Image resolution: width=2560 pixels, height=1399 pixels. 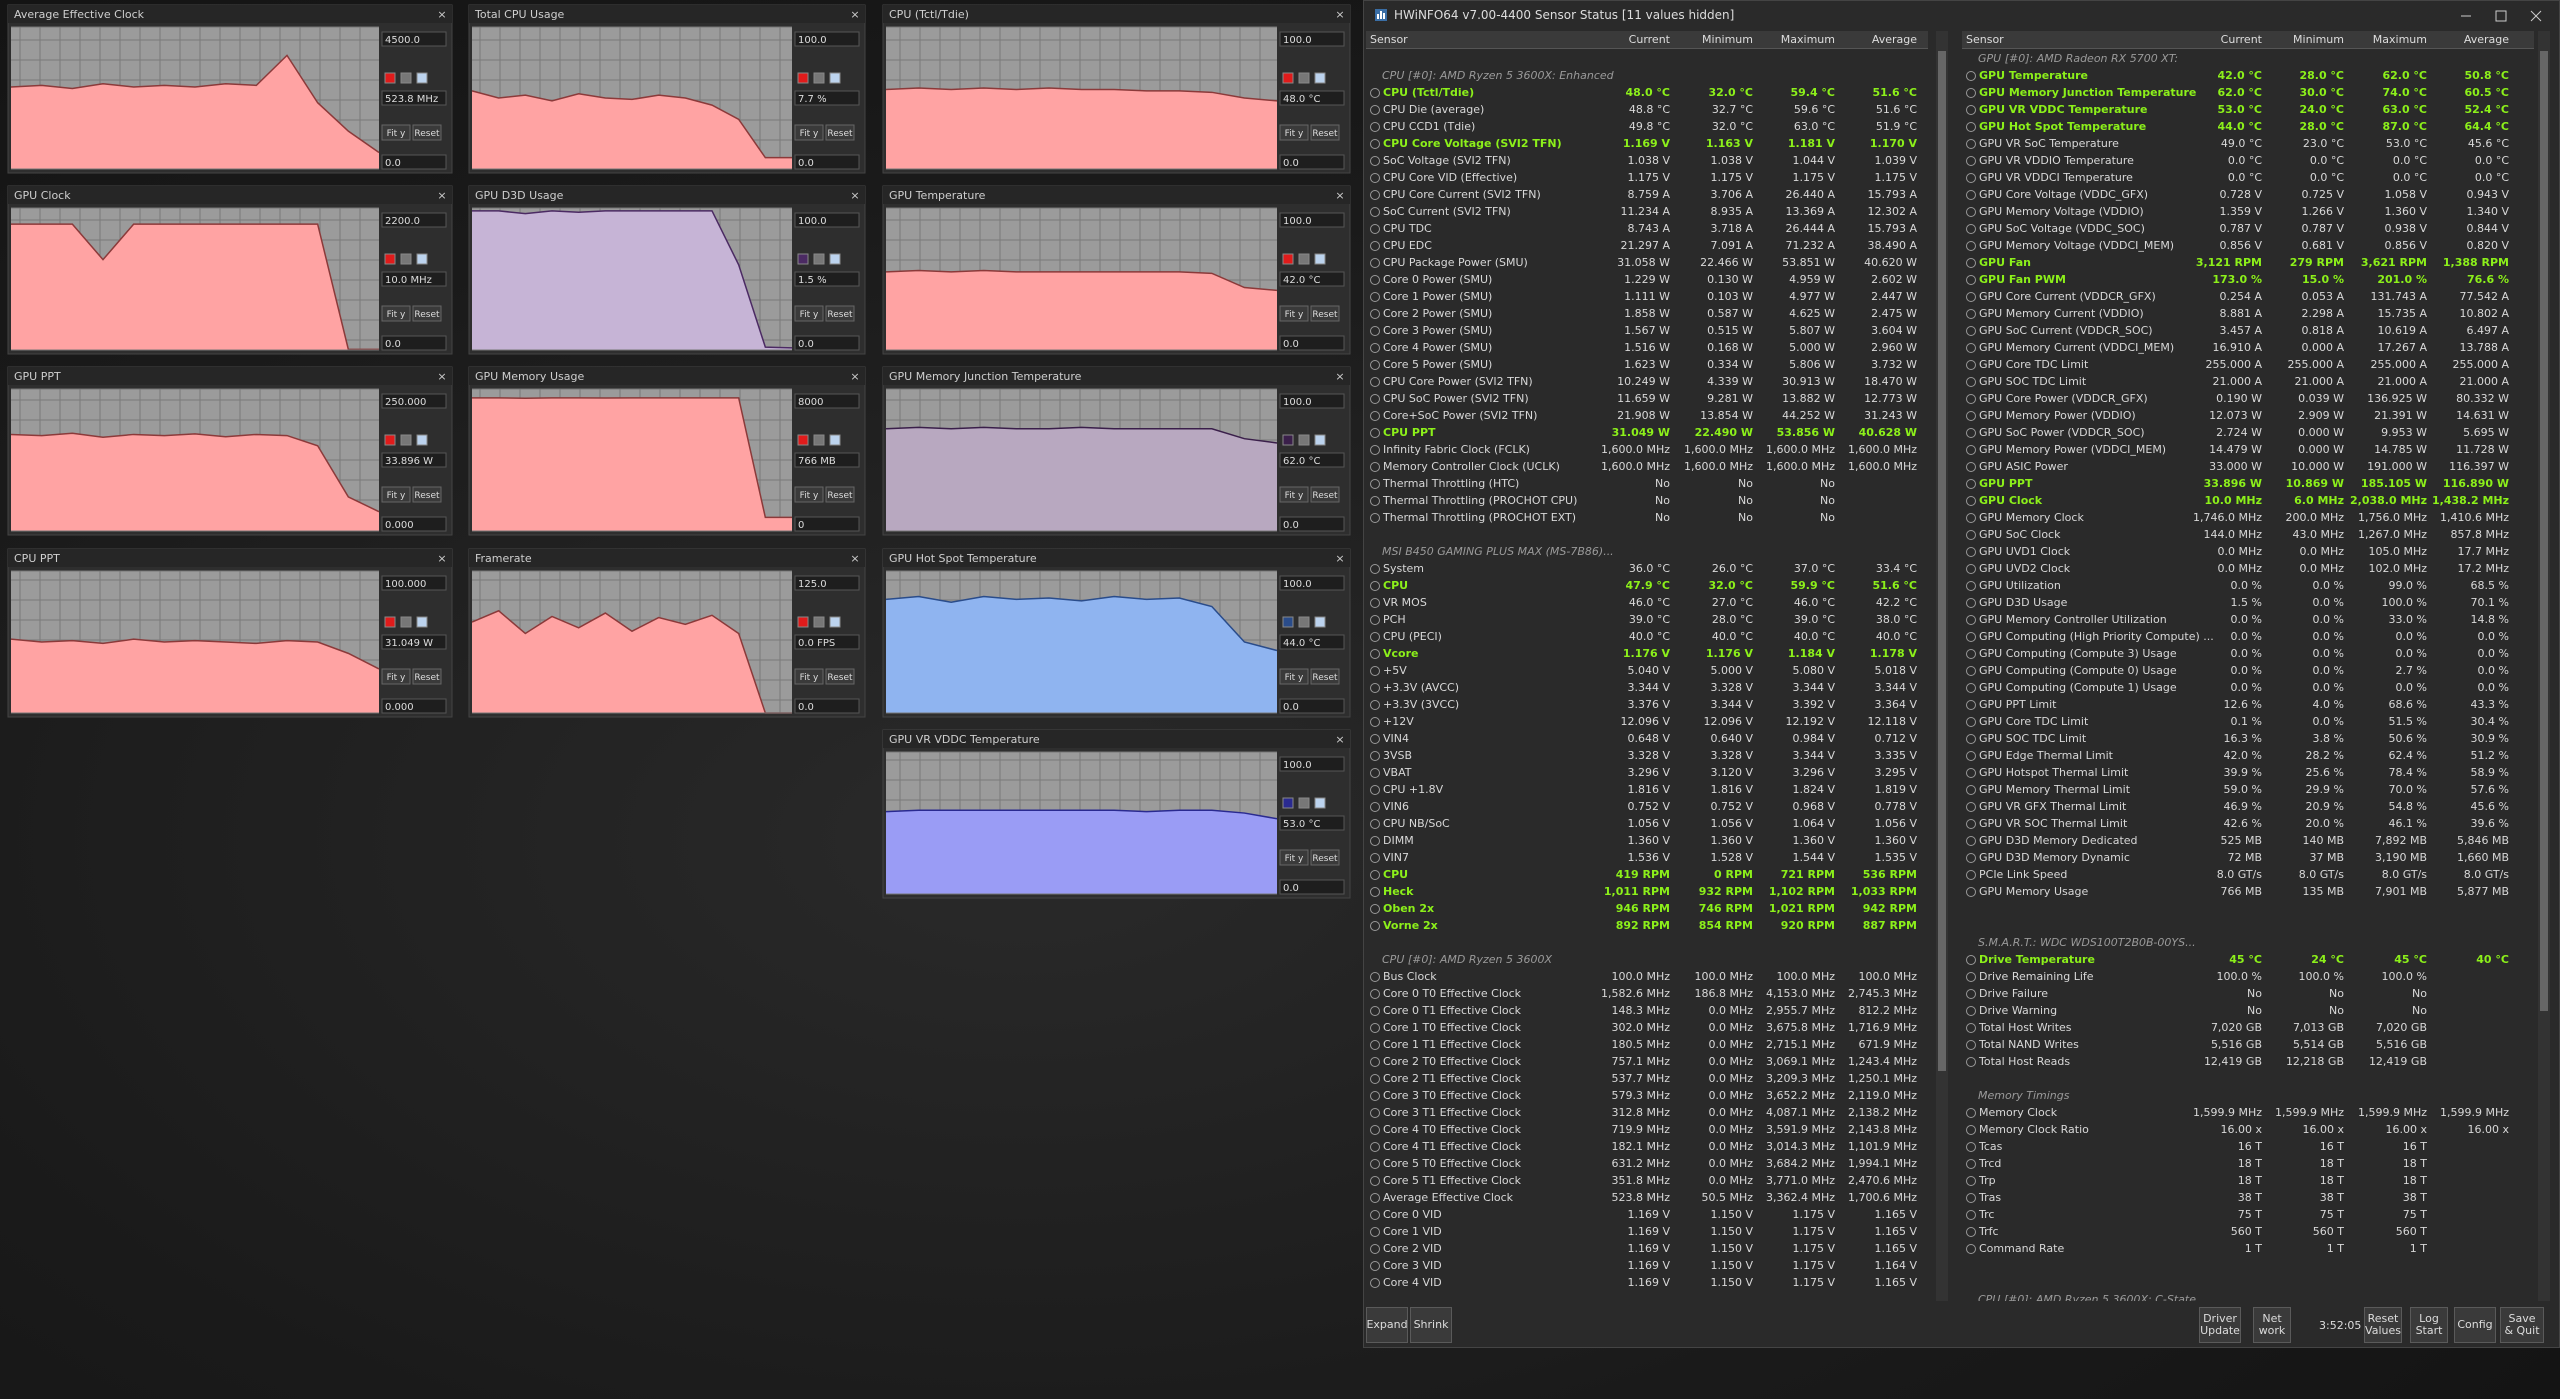 What do you see at coordinates (2272, 1325) in the screenshot?
I see `network-button: Net work` at bounding box center [2272, 1325].